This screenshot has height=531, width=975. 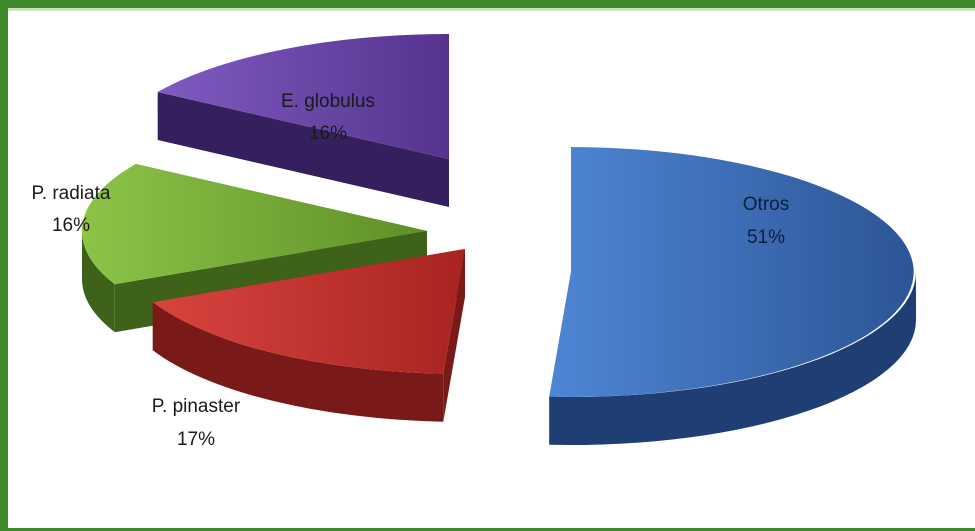 What do you see at coordinates (766, 204) in the screenshot?
I see `slice-label-name: Otros` at bounding box center [766, 204].